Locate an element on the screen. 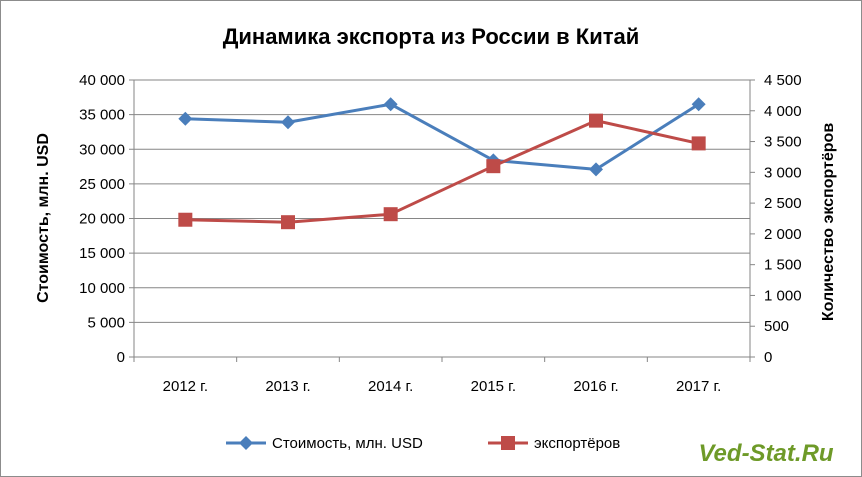  x-tick-label: 2017 г. is located at coordinates (698, 386).